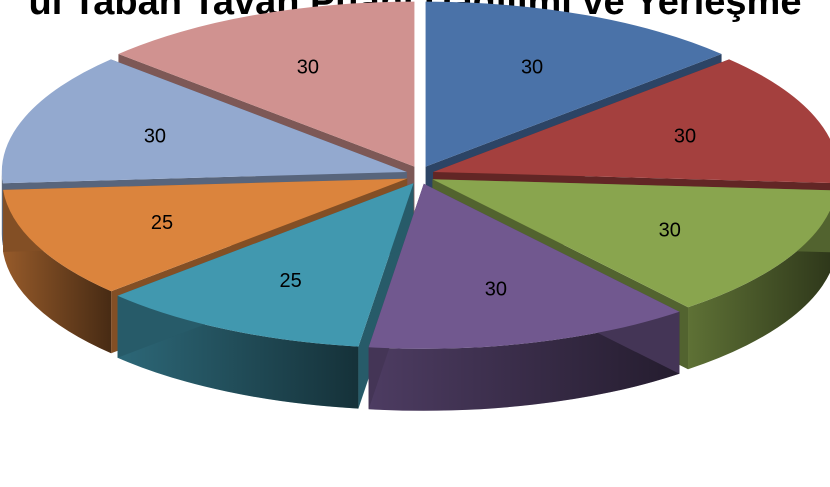 The height and width of the screenshot is (487, 830). Describe the element at coordinates (670, 230) in the screenshot. I see `data-label-3: 30` at that location.